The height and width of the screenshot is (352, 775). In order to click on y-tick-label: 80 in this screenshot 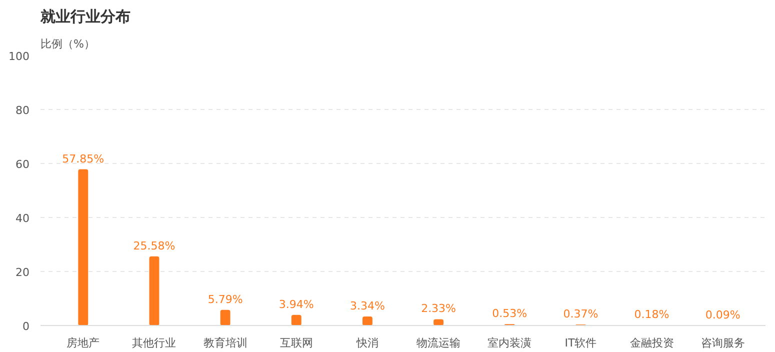, I will do `click(23, 110)`.